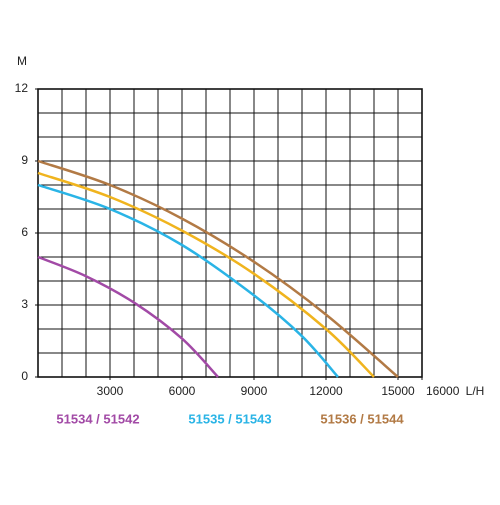 The image size is (500, 505). I want to click on x-axis-label: L/H, so click(475, 391).